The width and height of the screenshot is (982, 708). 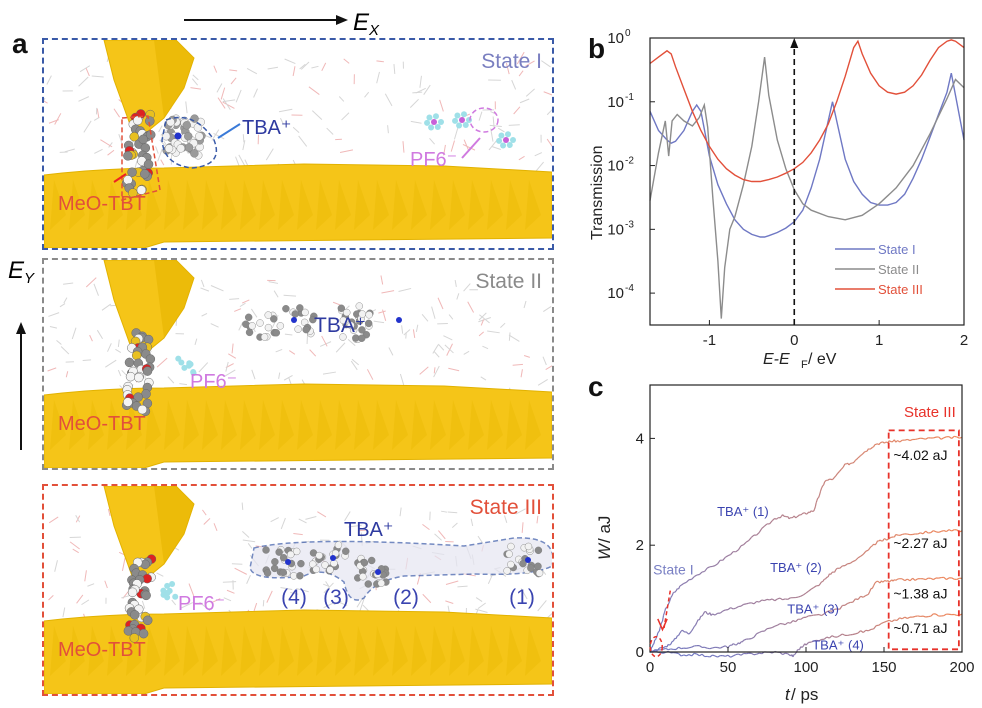 What do you see at coordinates (174, 299) in the screenshot?
I see `tip-shade` at bounding box center [174, 299].